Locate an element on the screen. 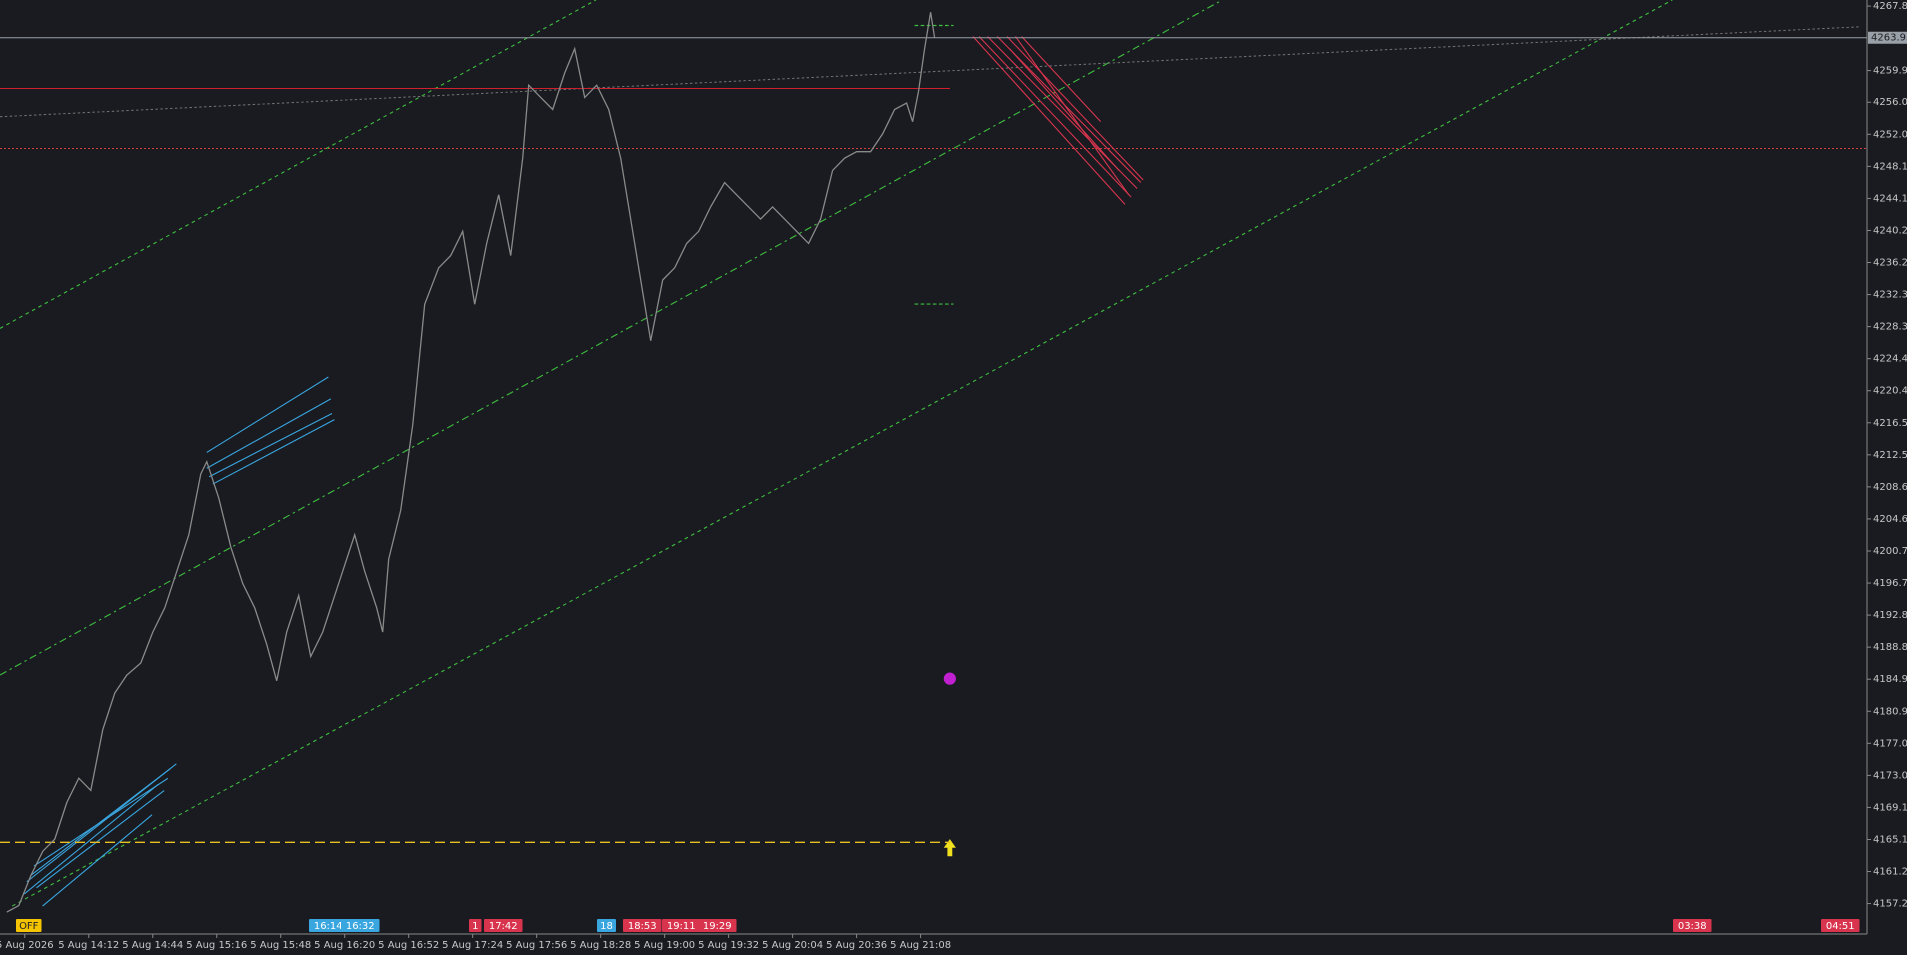 The height and width of the screenshot is (955, 1907). y-tick-label: 4188.85 is located at coordinates (1890, 647).